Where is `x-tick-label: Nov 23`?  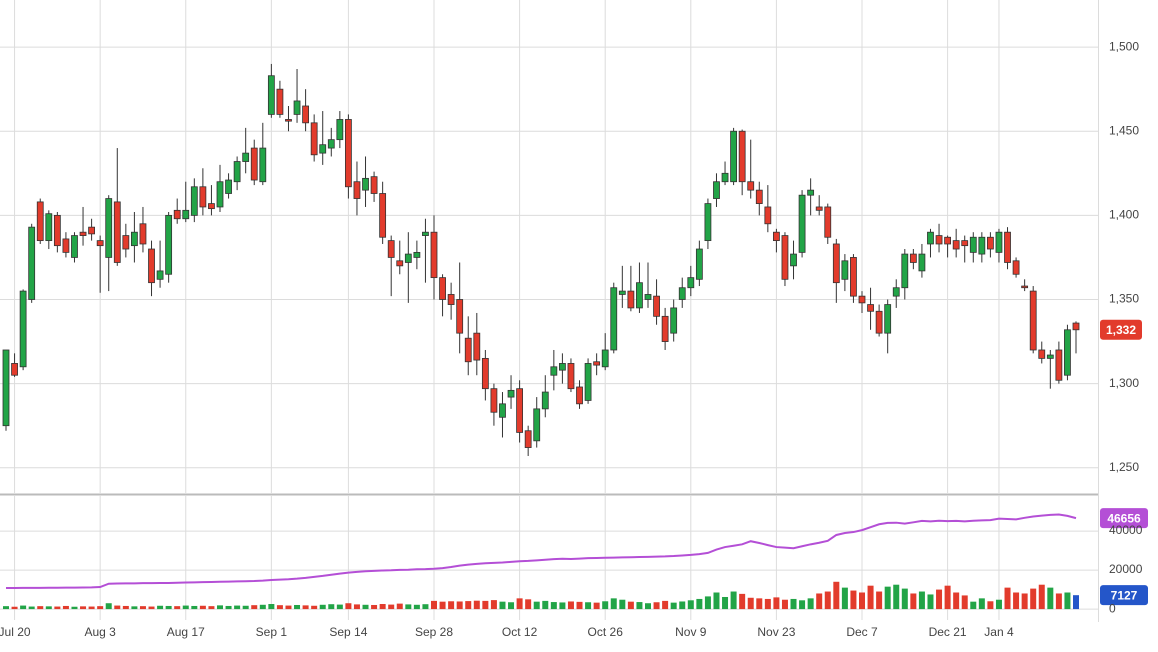 x-tick-label: Nov 23 is located at coordinates (776, 632).